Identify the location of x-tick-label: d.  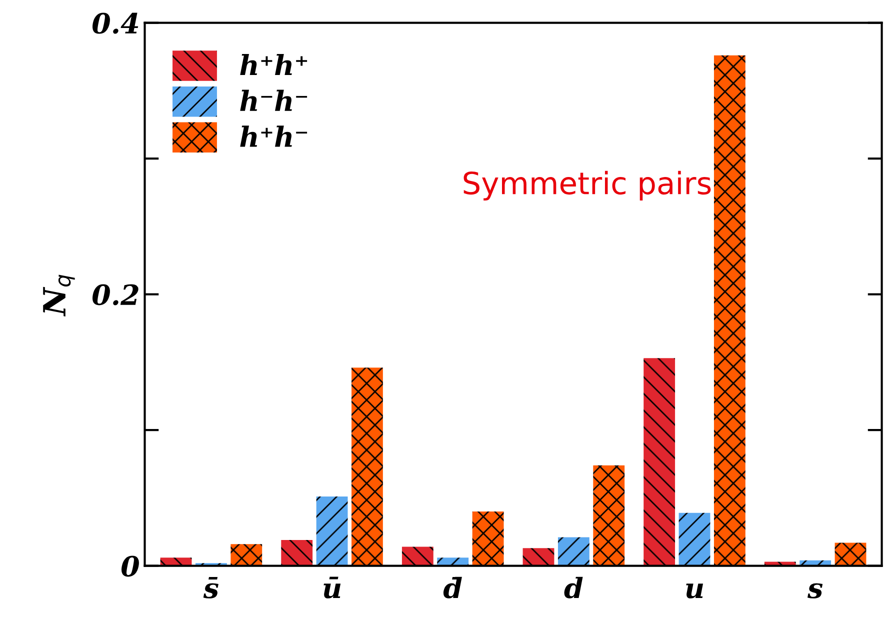
(573, 587).